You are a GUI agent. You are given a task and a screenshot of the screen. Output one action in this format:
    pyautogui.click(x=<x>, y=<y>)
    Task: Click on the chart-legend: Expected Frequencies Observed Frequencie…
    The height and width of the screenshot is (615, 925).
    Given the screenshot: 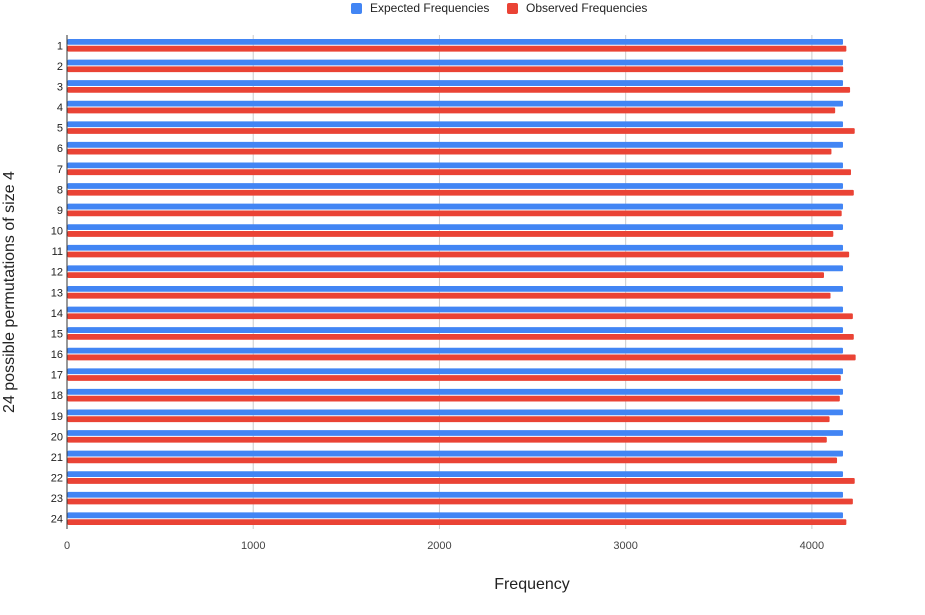 What is the action you would take?
    pyautogui.click(x=462, y=8)
    